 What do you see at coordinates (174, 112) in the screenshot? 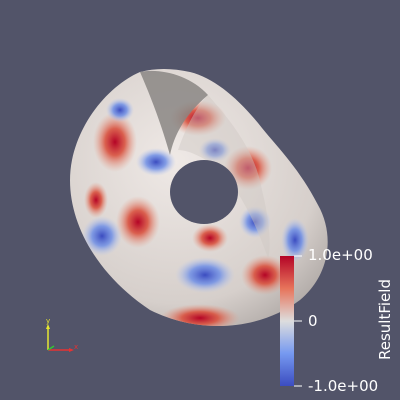
I see `surface-fold` at bounding box center [174, 112].